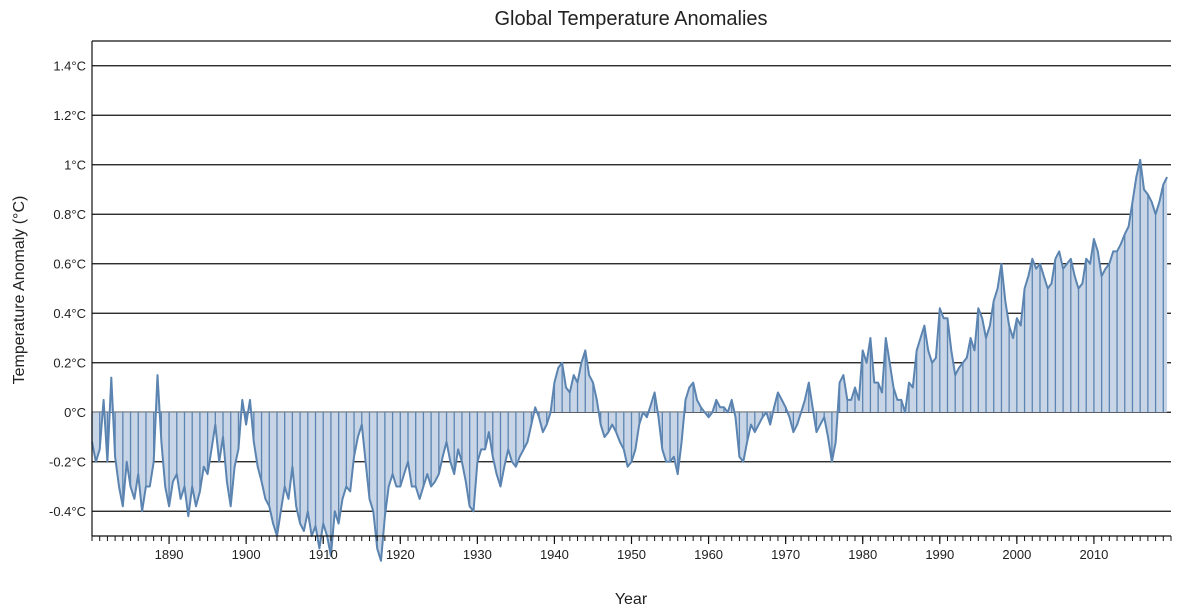 Image resolution: width=1189 pixels, height=608 pixels. What do you see at coordinates (400, 554) in the screenshot?
I see `x-tick-label: 1920` at bounding box center [400, 554].